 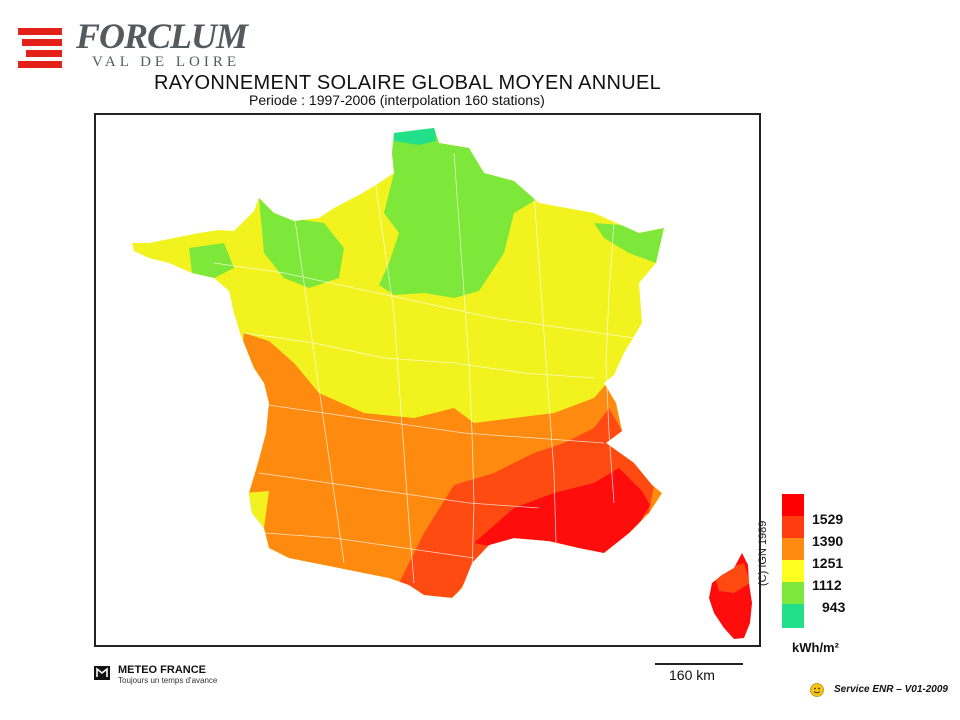 What do you see at coordinates (162, 36) in the screenshot?
I see `company-name: FORCLUM` at bounding box center [162, 36].